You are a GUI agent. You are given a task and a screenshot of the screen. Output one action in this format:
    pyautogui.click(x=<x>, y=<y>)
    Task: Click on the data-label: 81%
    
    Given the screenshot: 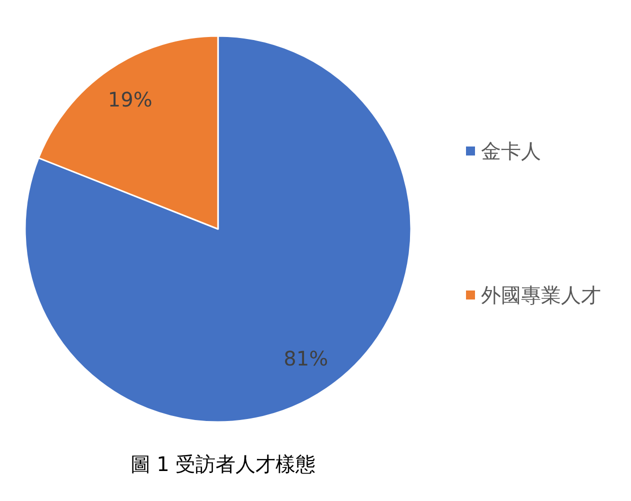 What is the action you would take?
    pyautogui.click(x=306, y=358)
    